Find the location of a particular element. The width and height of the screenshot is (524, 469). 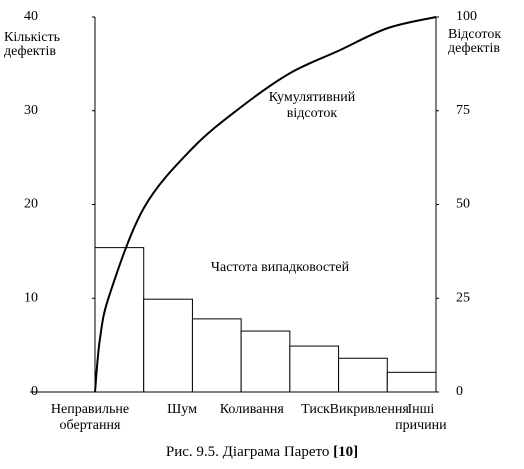

y-tick-label: 10 is located at coordinates (31, 297).